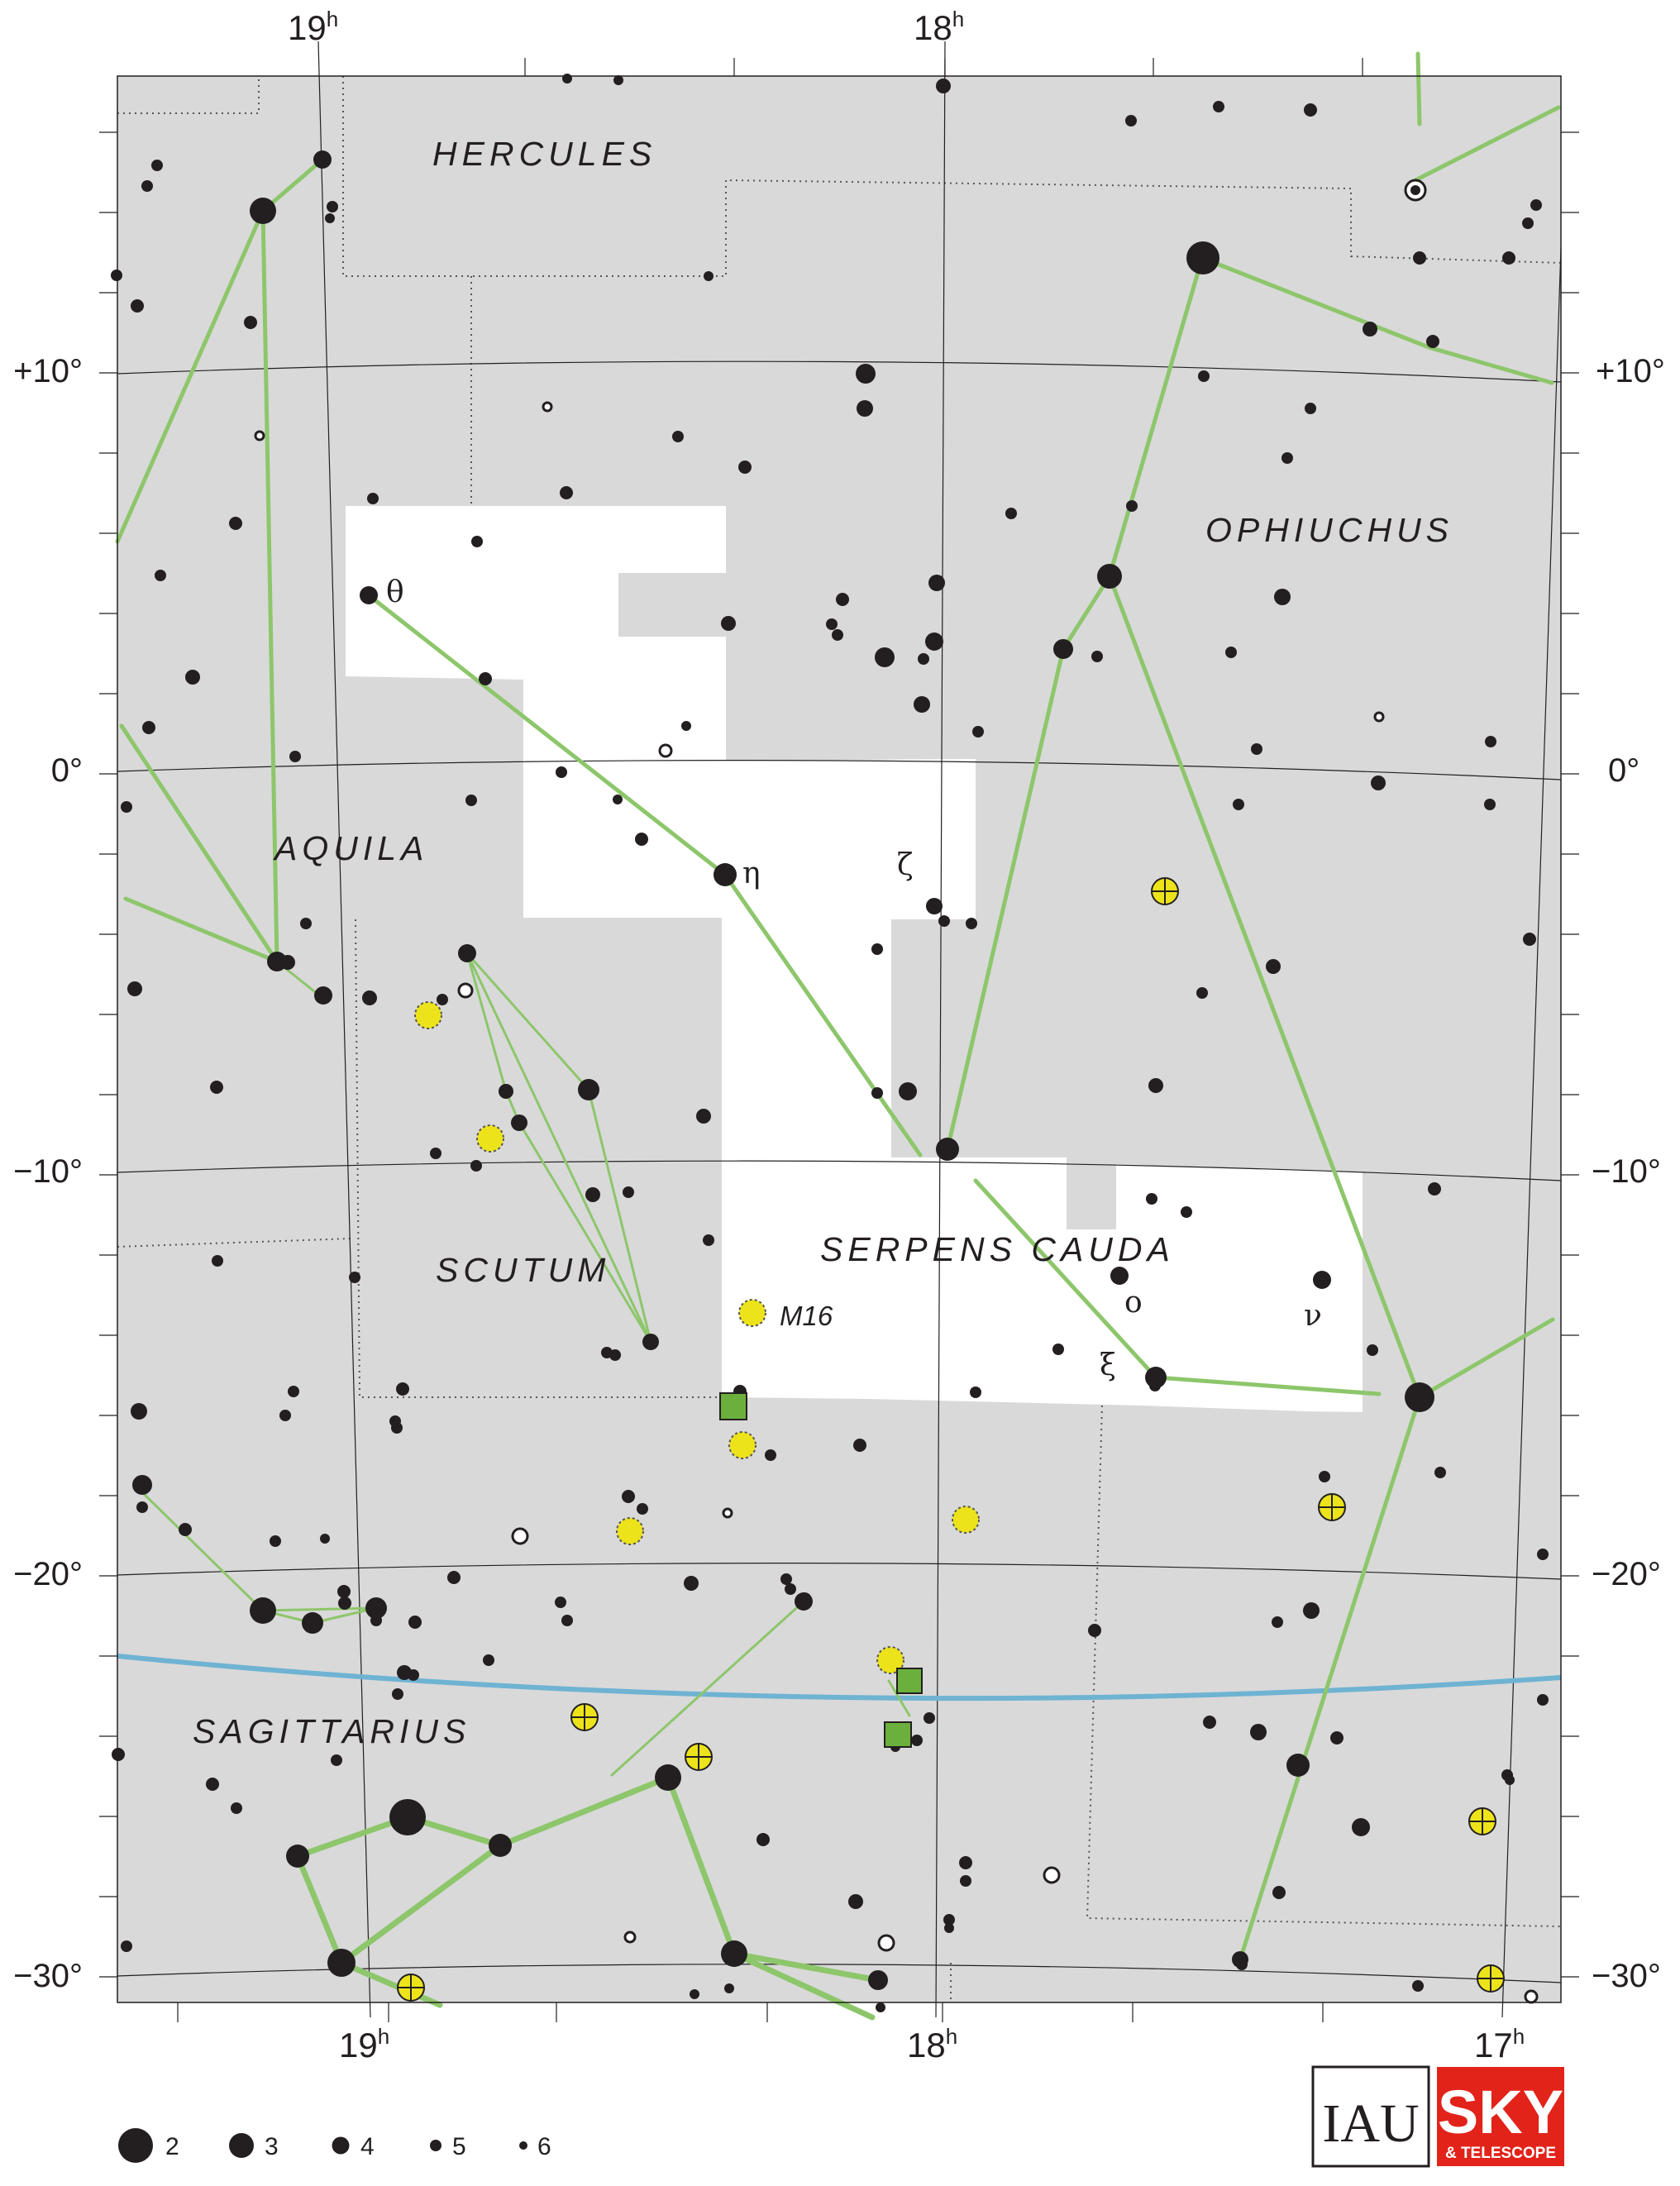  What do you see at coordinates (350, 848) in the screenshot?
I see `label-aquila: AQUILA` at bounding box center [350, 848].